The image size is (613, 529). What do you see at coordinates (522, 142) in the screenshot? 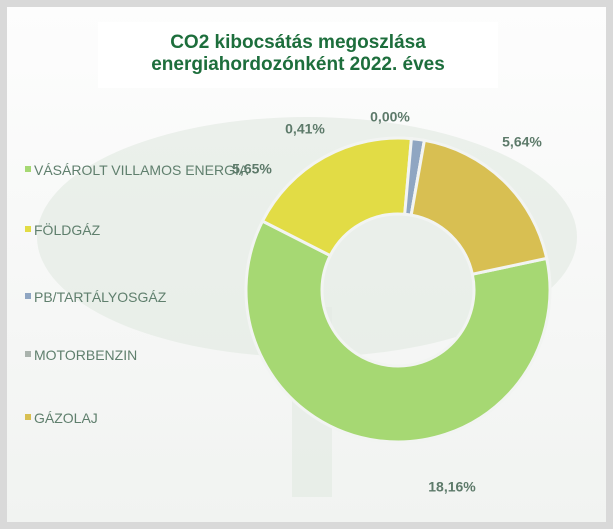
I see `data-label: 5,64%` at bounding box center [522, 142].